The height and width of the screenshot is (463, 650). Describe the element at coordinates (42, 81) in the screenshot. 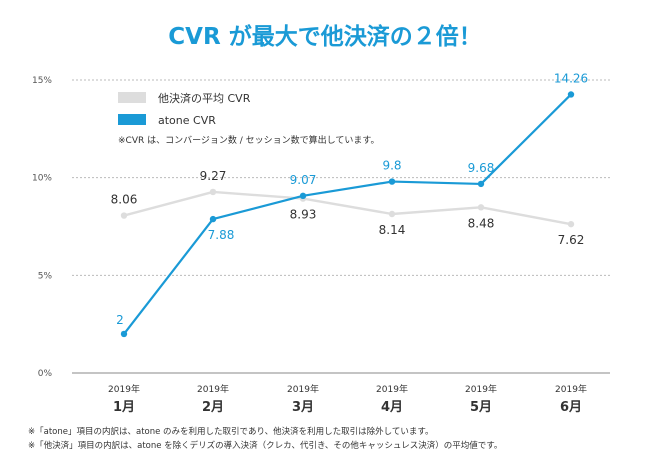

I see `y-tick-label: 15%` at that location.